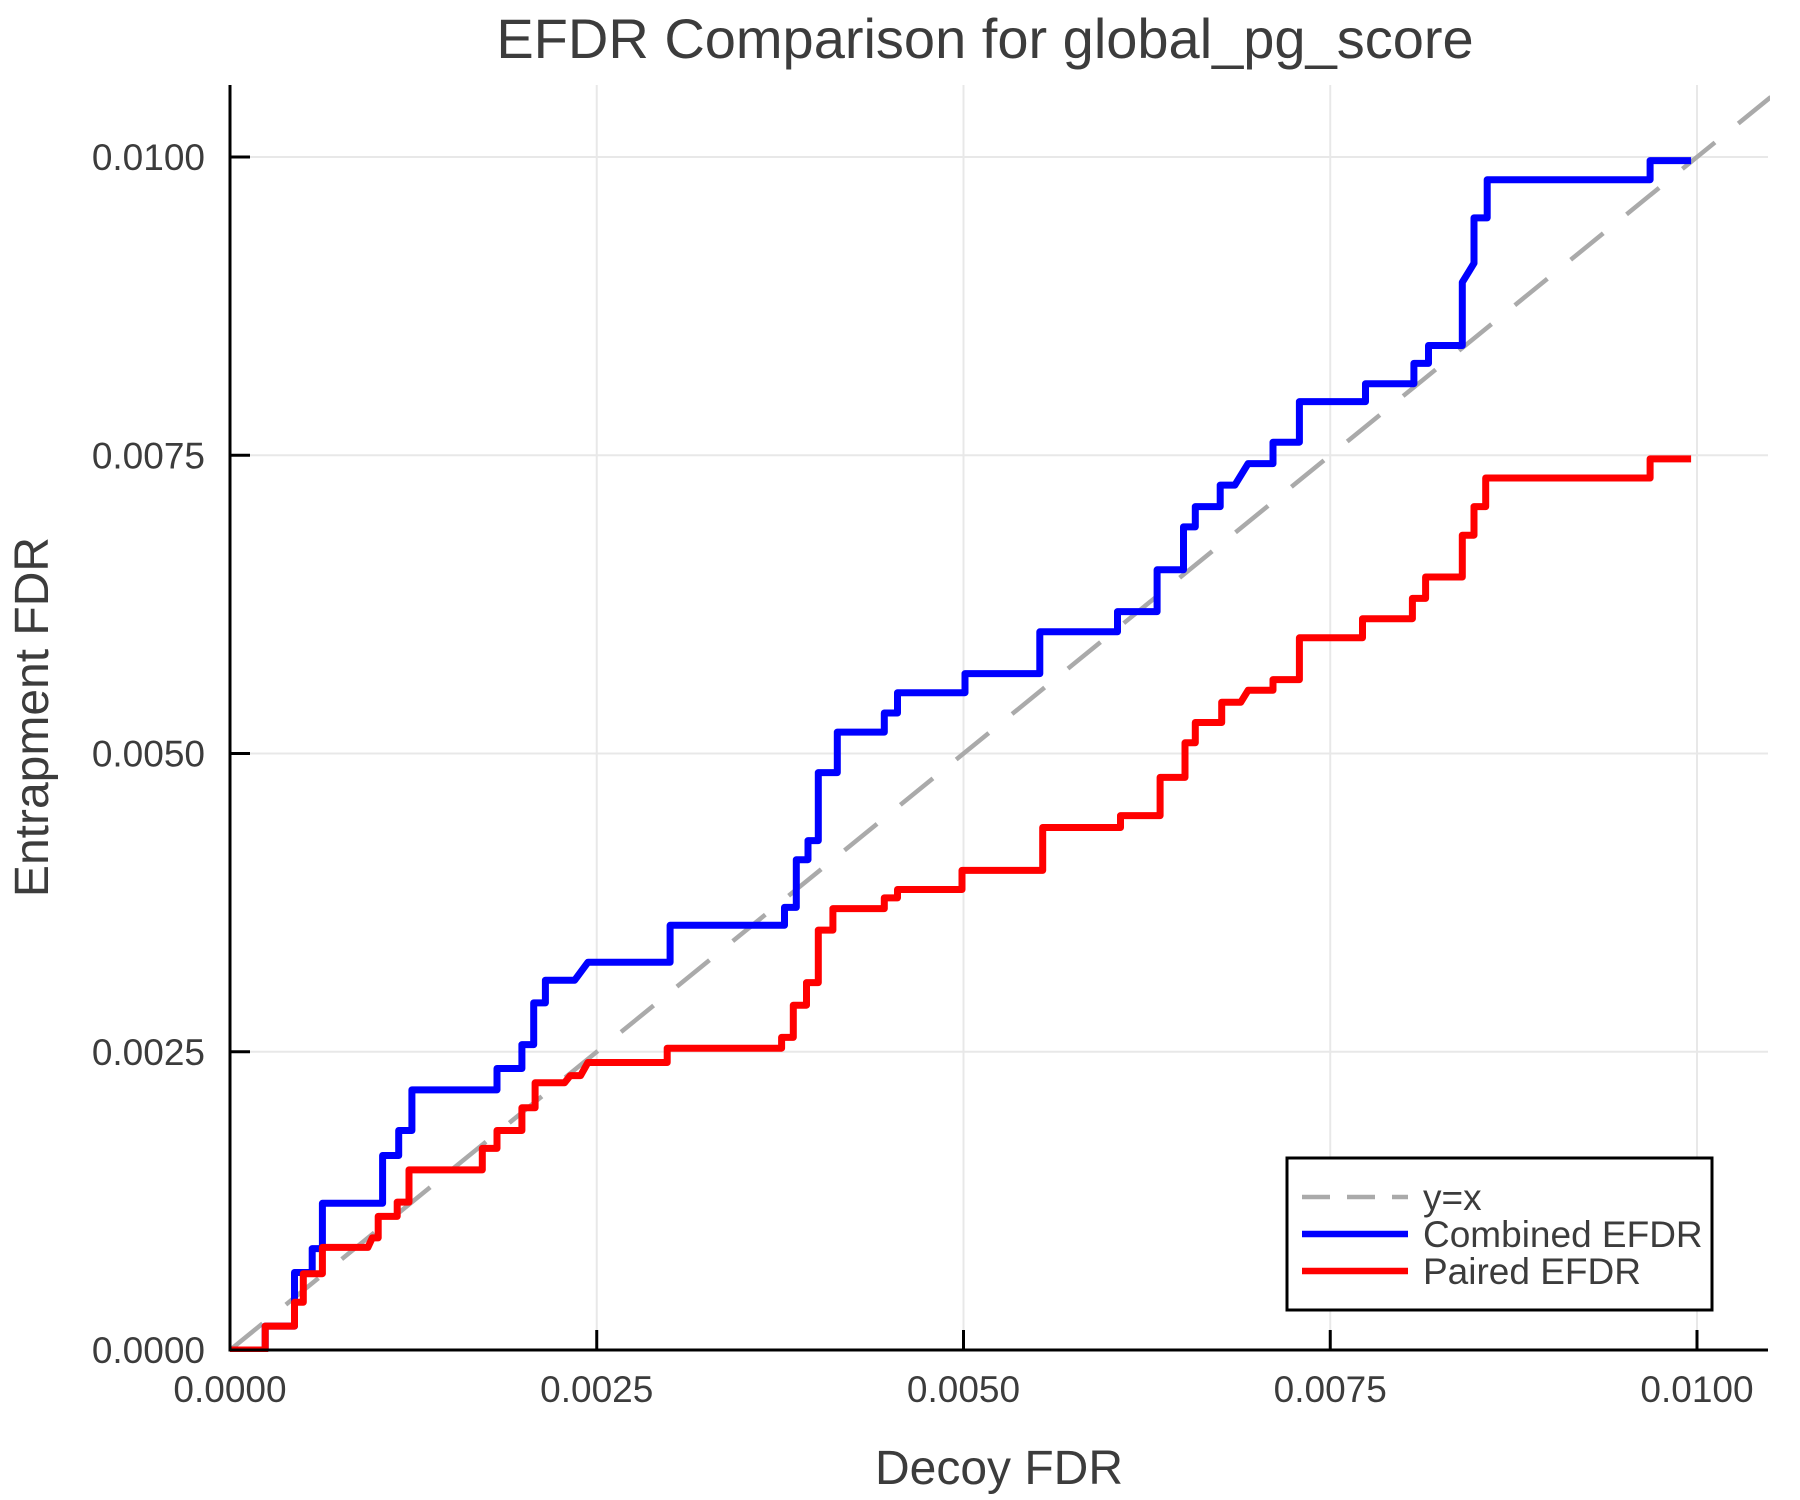 This screenshot has width=1800, height=1500. Describe the element at coordinates (229, 1389) in the screenshot. I see `x-tick-label: 0.0000` at that location.